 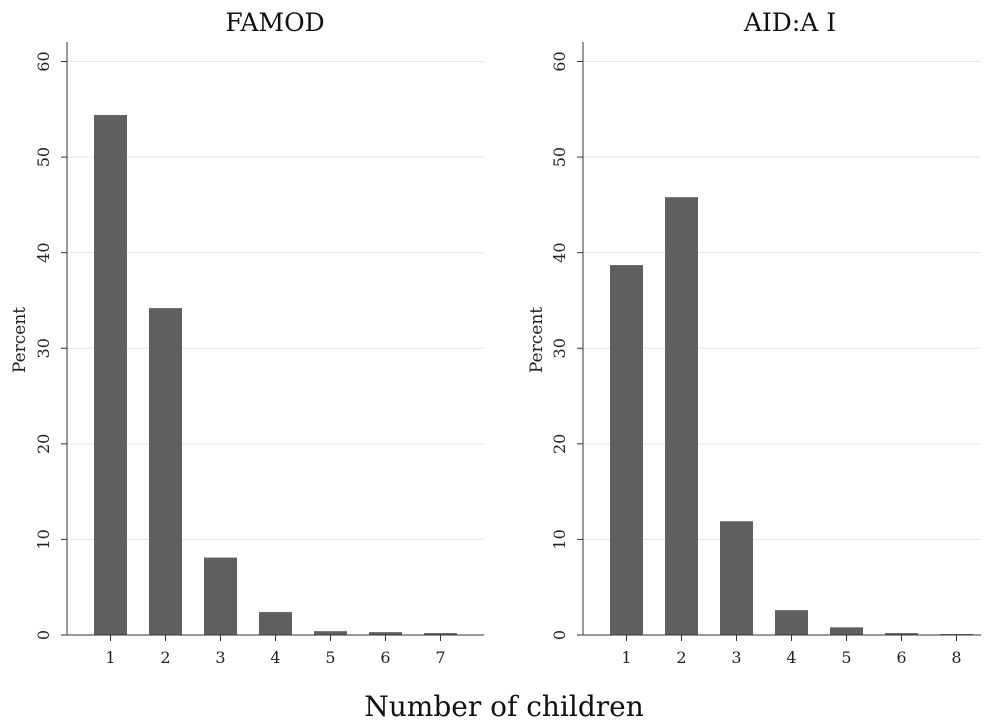 I want to click on x-tick-label: 7, so click(x=440, y=657).